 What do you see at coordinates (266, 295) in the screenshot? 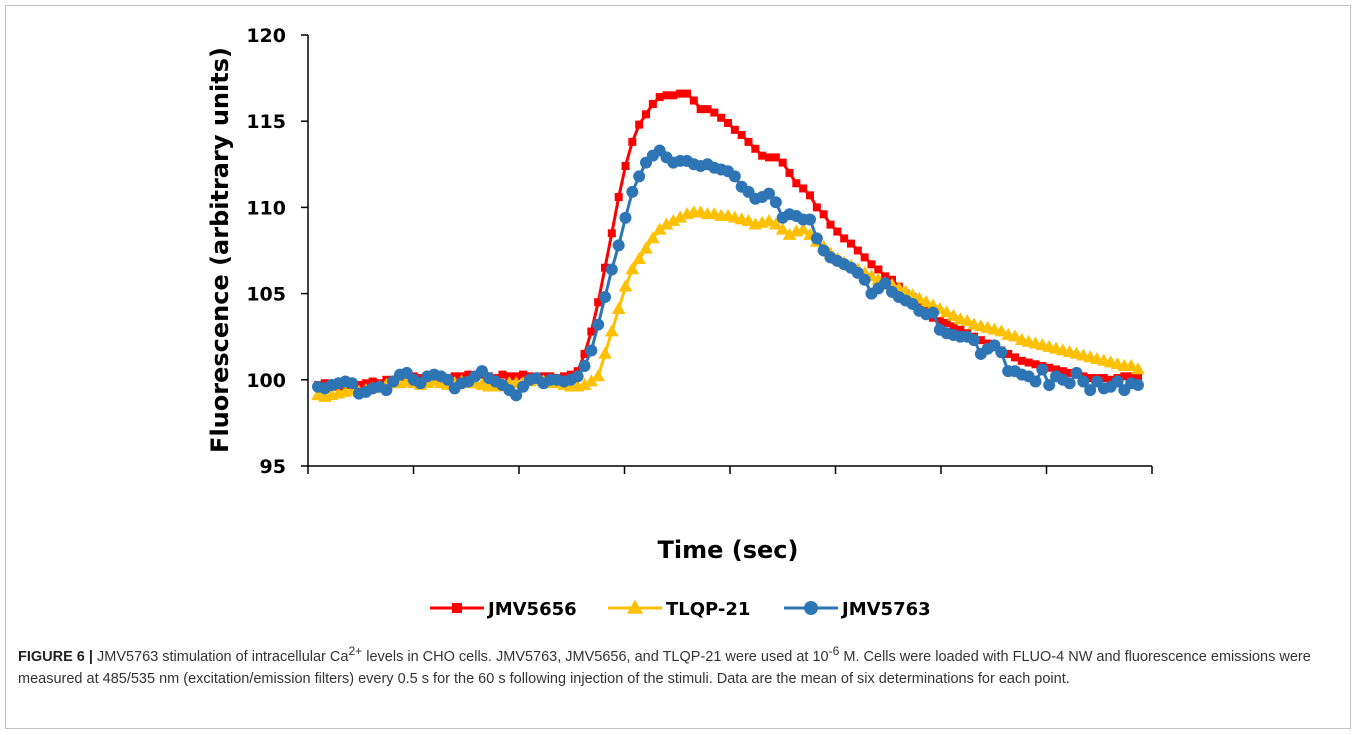
I see `y-tick-label: 105` at bounding box center [266, 295].